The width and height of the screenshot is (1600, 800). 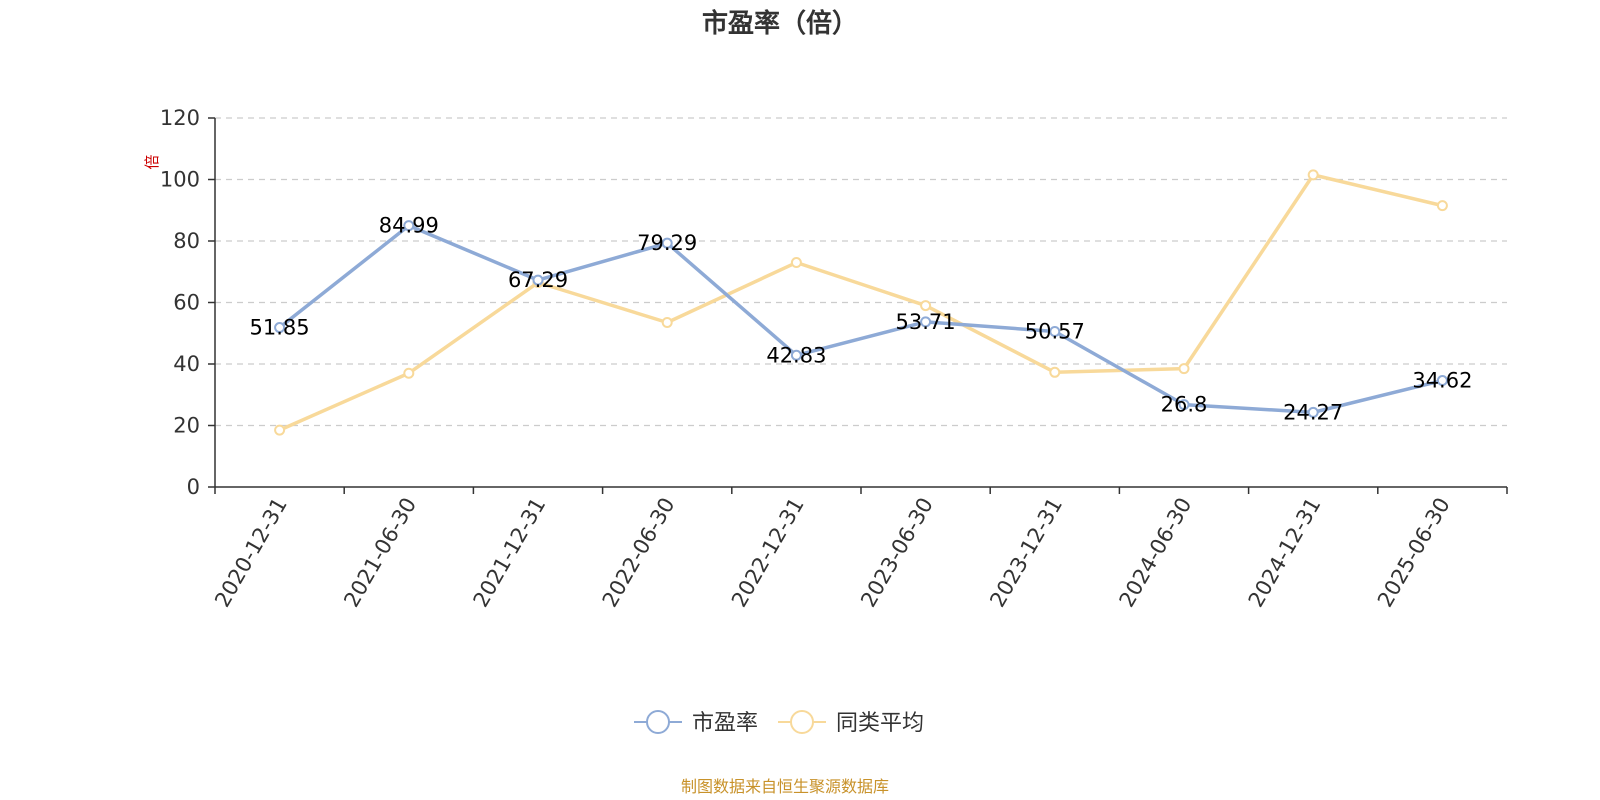 What do you see at coordinates (186, 364) in the screenshot?
I see `y-tick-label: 40` at bounding box center [186, 364].